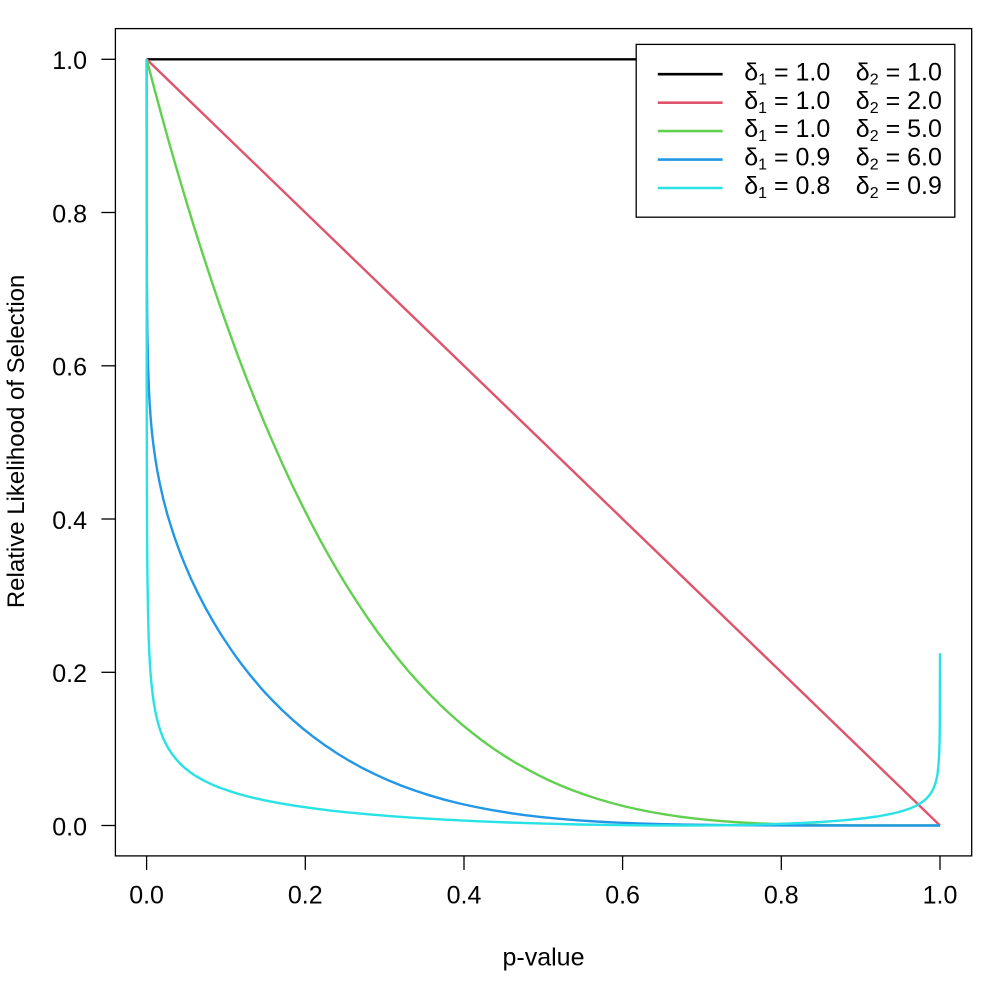  What do you see at coordinates (899, 73) in the screenshot?
I see `svg-text: δ2 = 1.0` at bounding box center [899, 73].